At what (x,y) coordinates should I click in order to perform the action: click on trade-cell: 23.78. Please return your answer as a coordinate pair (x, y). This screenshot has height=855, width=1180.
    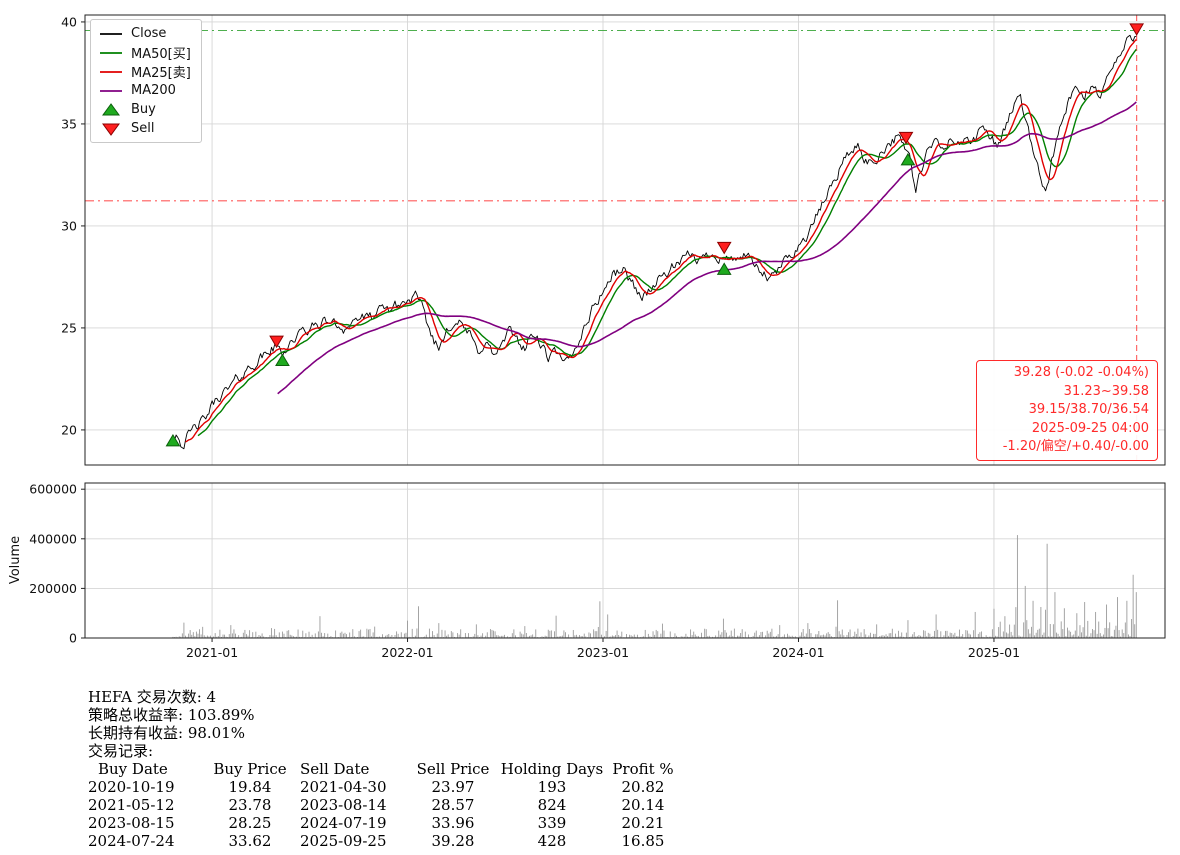
    Looking at the image, I should click on (250, 805).